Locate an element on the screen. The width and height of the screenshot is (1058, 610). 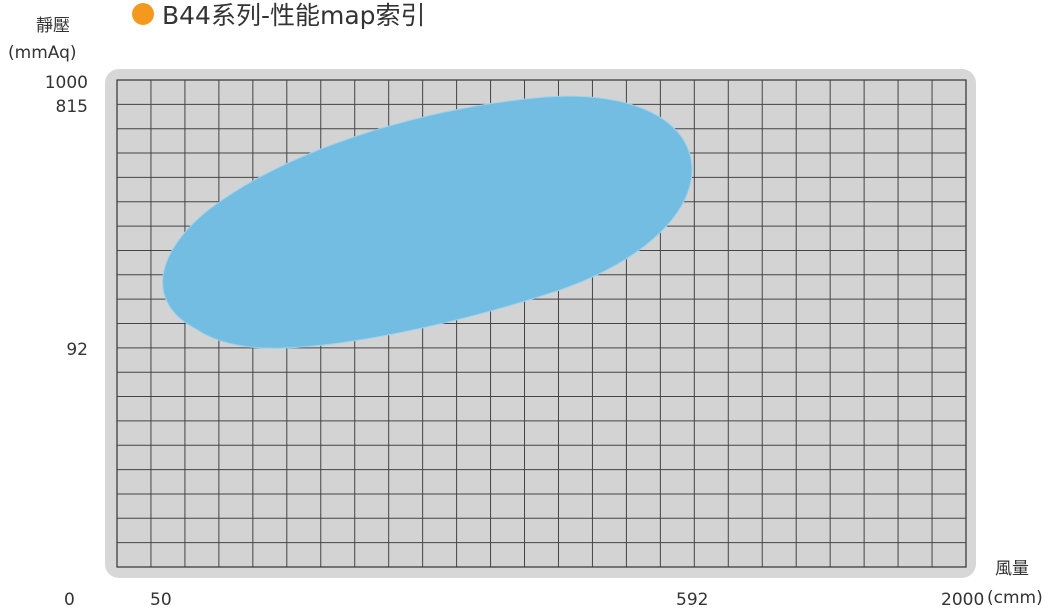
title-bullet-icon is located at coordinates (143, 14).